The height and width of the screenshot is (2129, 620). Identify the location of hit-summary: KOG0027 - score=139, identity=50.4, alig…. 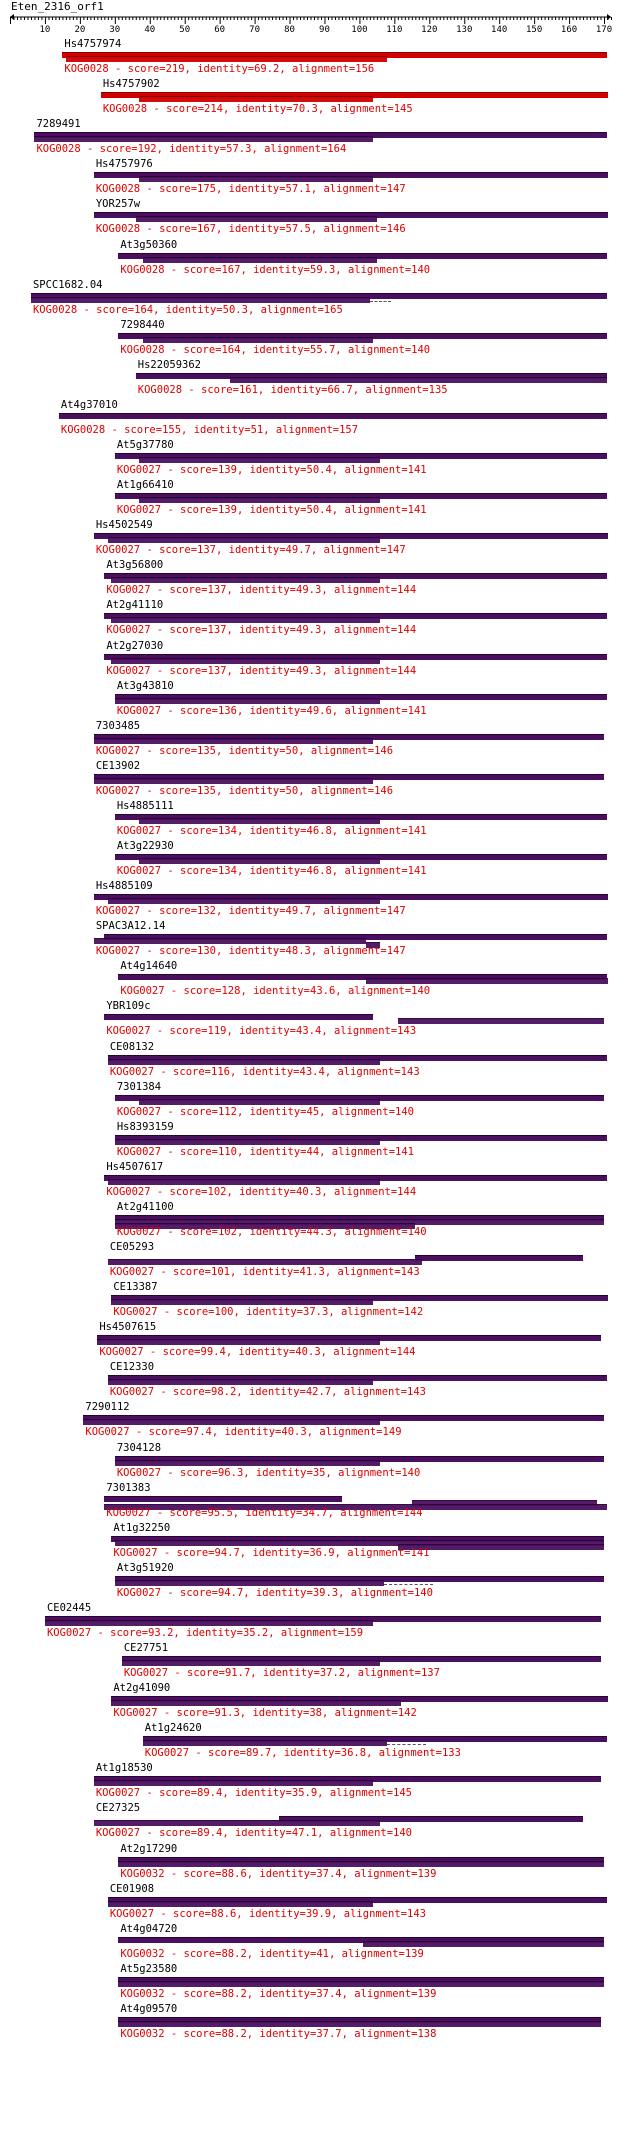
(272, 470).